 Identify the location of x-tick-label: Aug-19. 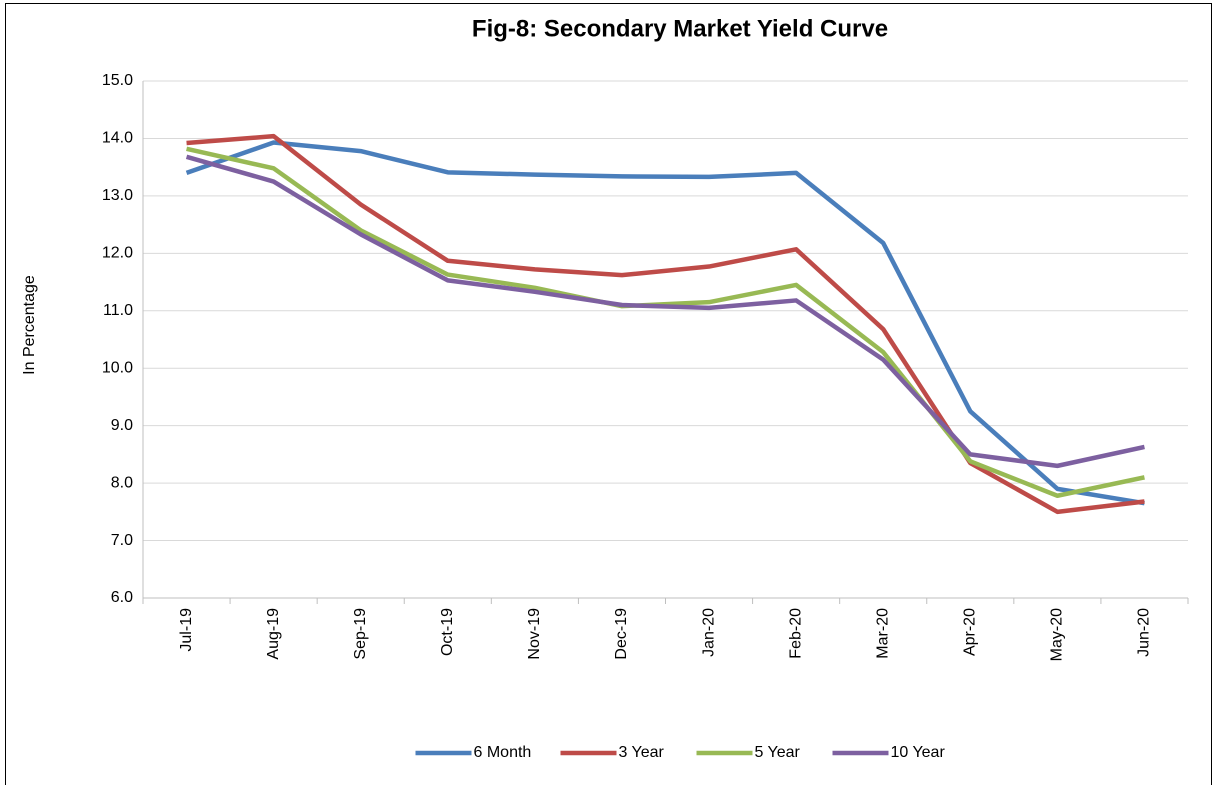
(273, 634).